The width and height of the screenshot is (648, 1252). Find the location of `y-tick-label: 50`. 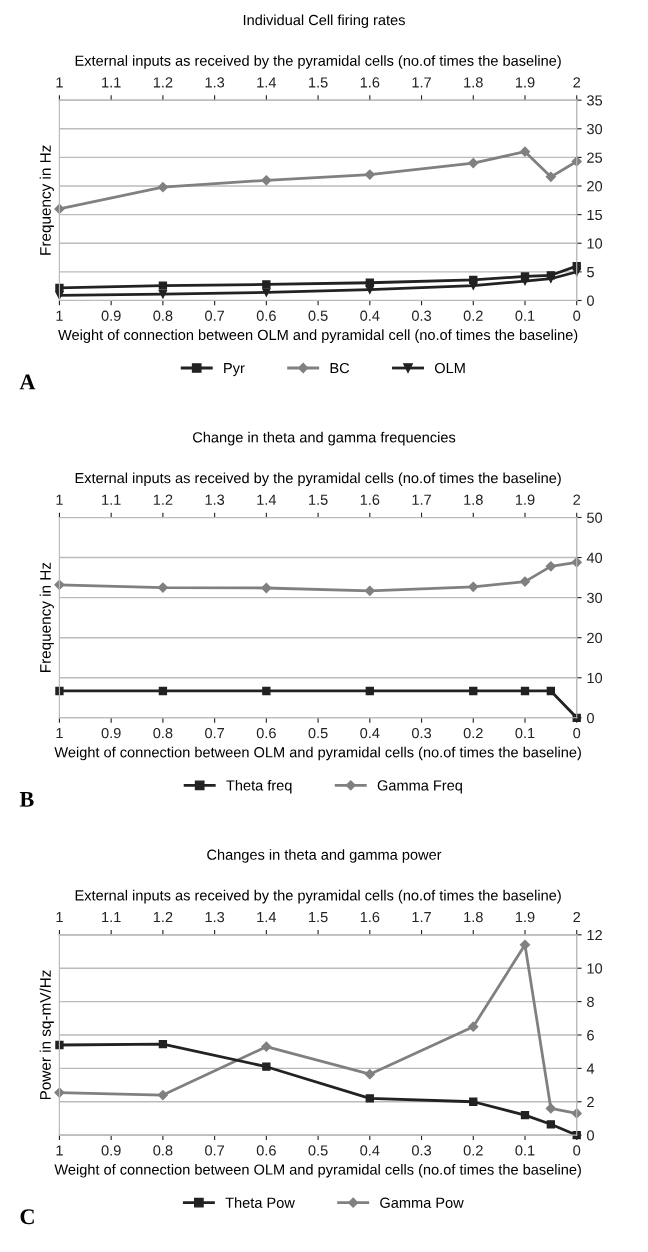

y-tick-label: 50 is located at coordinates (595, 517).